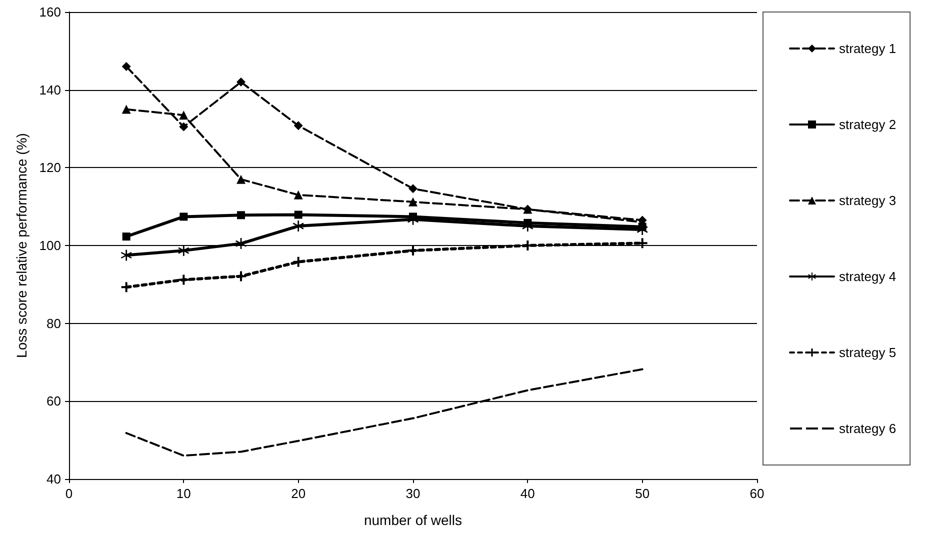  What do you see at coordinates (867, 428) in the screenshot?
I see `legend-label: strategy 6` at bounding box center [867, 428].